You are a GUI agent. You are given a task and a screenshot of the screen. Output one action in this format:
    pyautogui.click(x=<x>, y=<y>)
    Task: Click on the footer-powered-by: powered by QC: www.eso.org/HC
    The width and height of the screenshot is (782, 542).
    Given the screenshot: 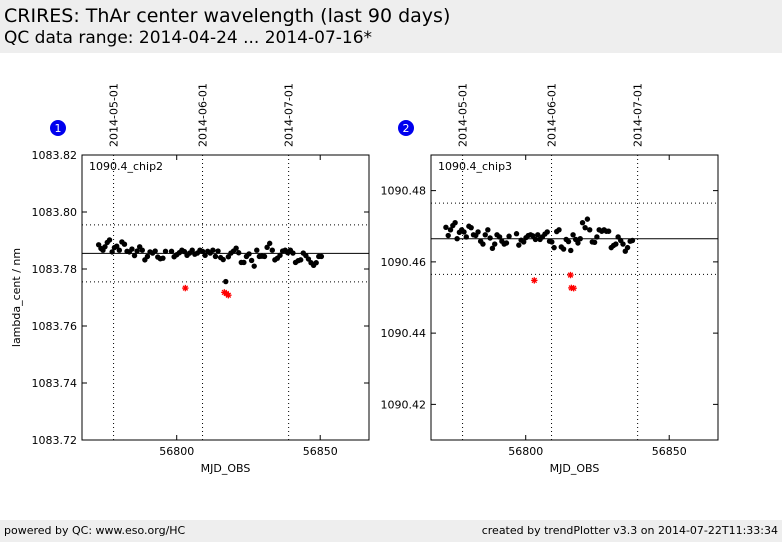 What is the action you would take?
    pyautogui.click(x=95, y=530)
    